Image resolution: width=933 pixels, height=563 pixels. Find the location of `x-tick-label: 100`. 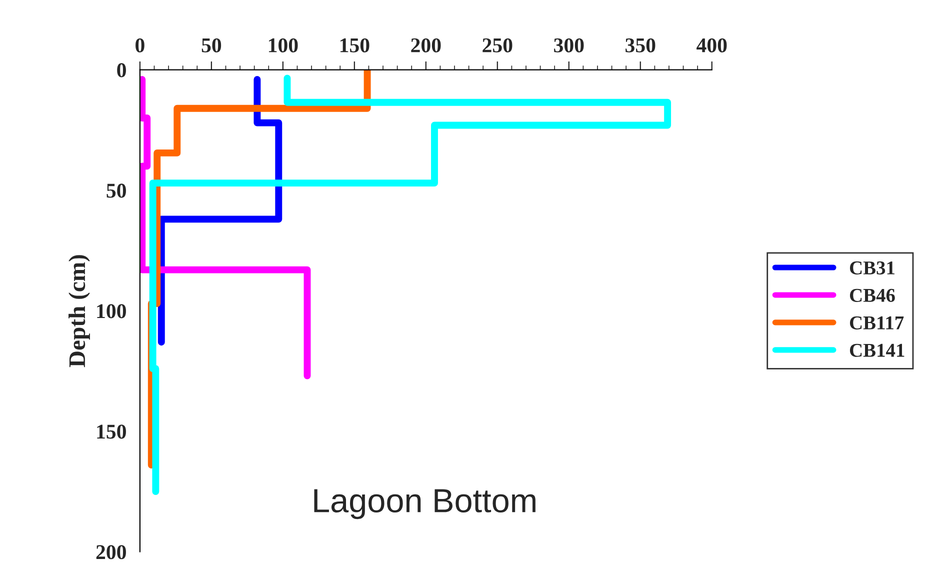

x-tick-label: 100 is located at coordinates (283, 45).